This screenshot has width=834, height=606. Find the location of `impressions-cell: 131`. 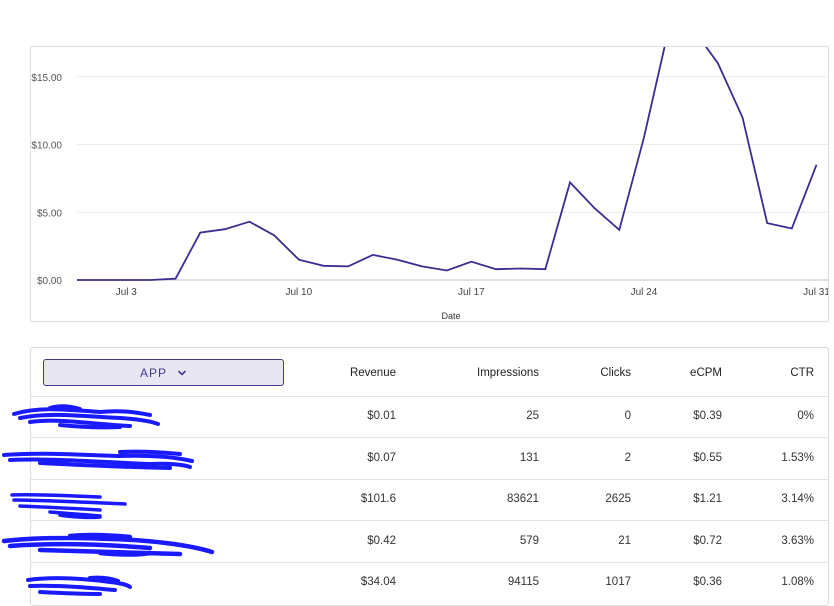

impressions-cell: 131 is located at coordinates (529, 458).